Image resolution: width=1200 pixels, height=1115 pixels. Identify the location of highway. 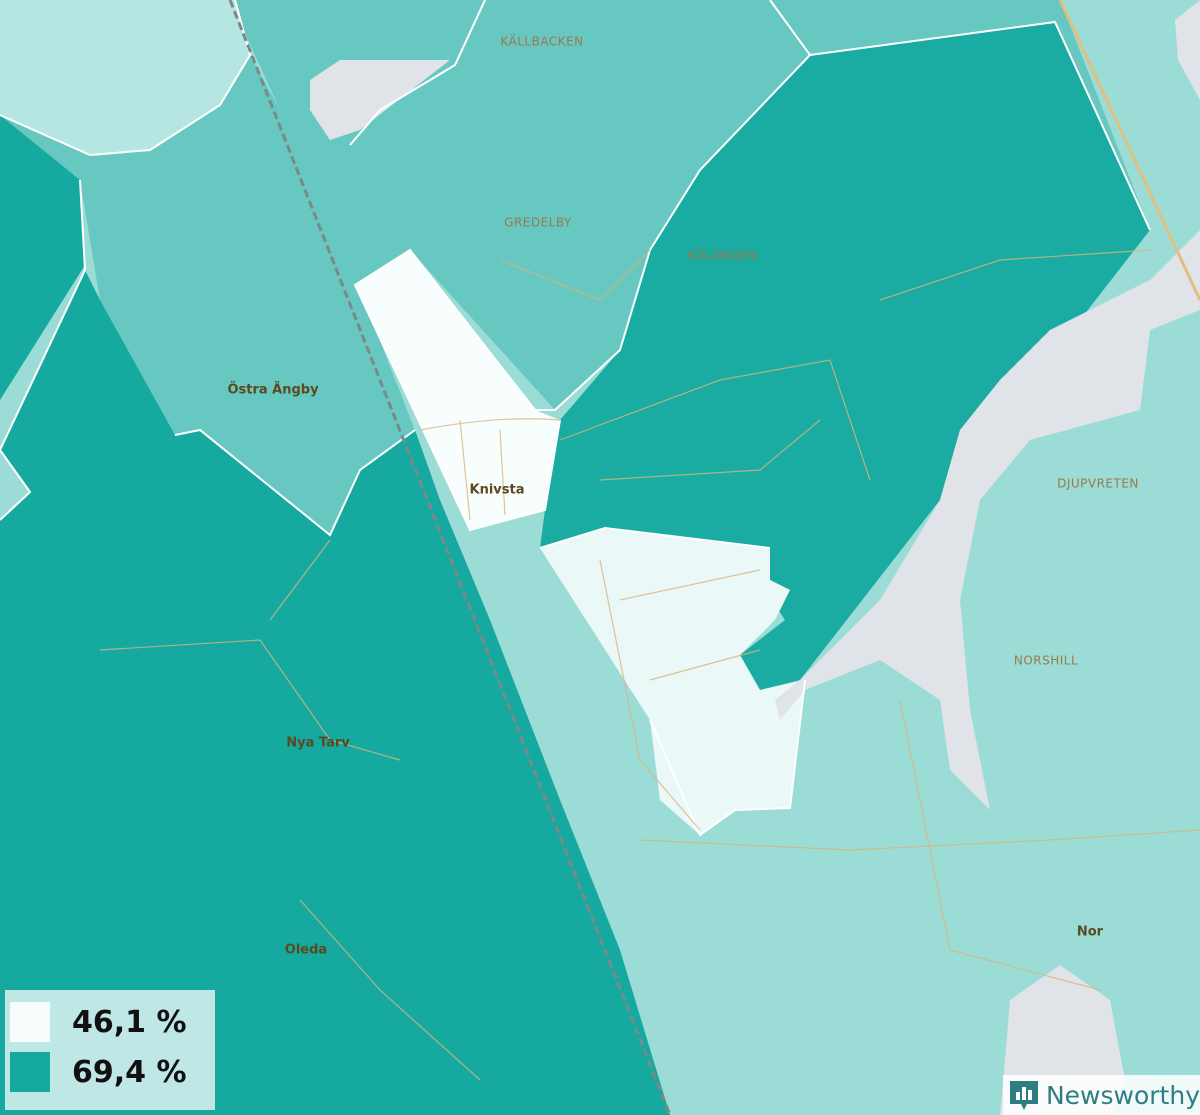
(1129, 150).